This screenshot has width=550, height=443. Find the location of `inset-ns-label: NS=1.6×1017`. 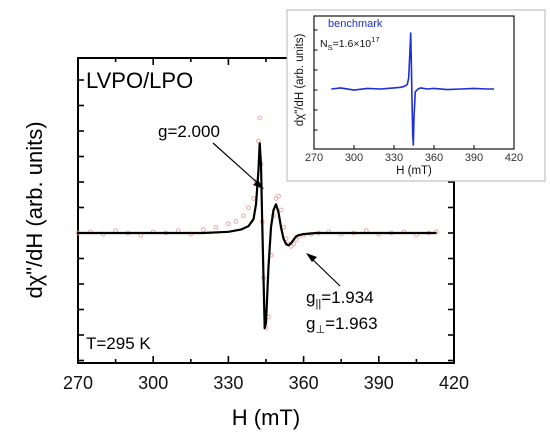

inset-ns-label: NS=1.6×1017 is located at coordinates (350, 43).